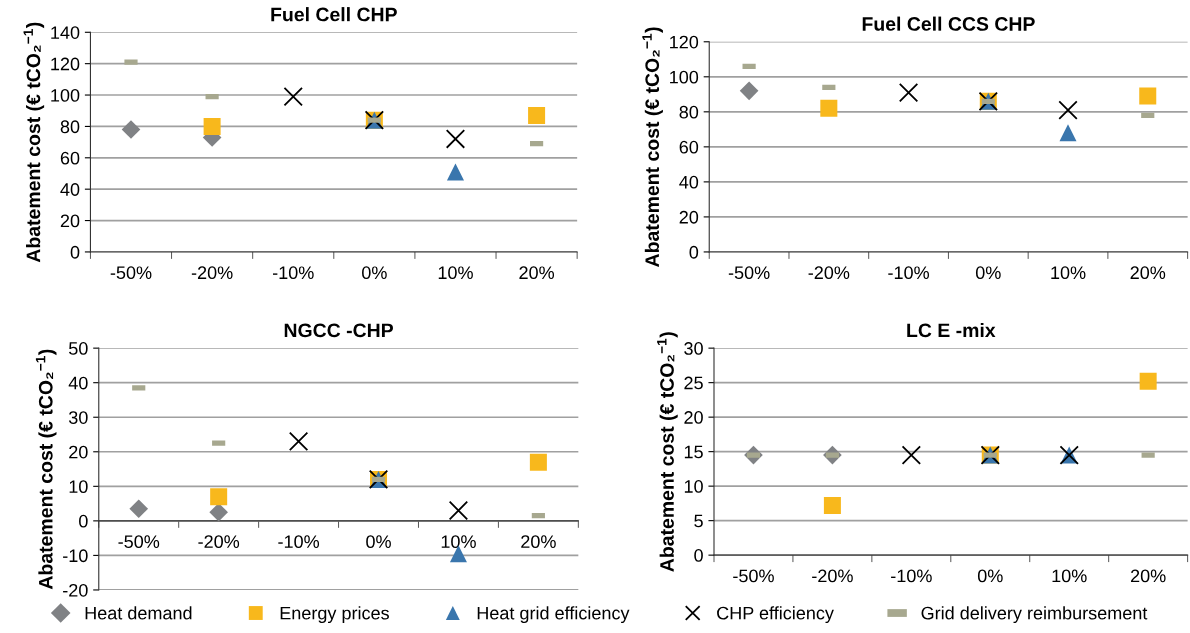 This screenshot has width=1190, height=633. What do you see at coordinates (775, 615) in the screenshot?
I see `legend-label: CHP efficiency` at bounding box center [775, 615].